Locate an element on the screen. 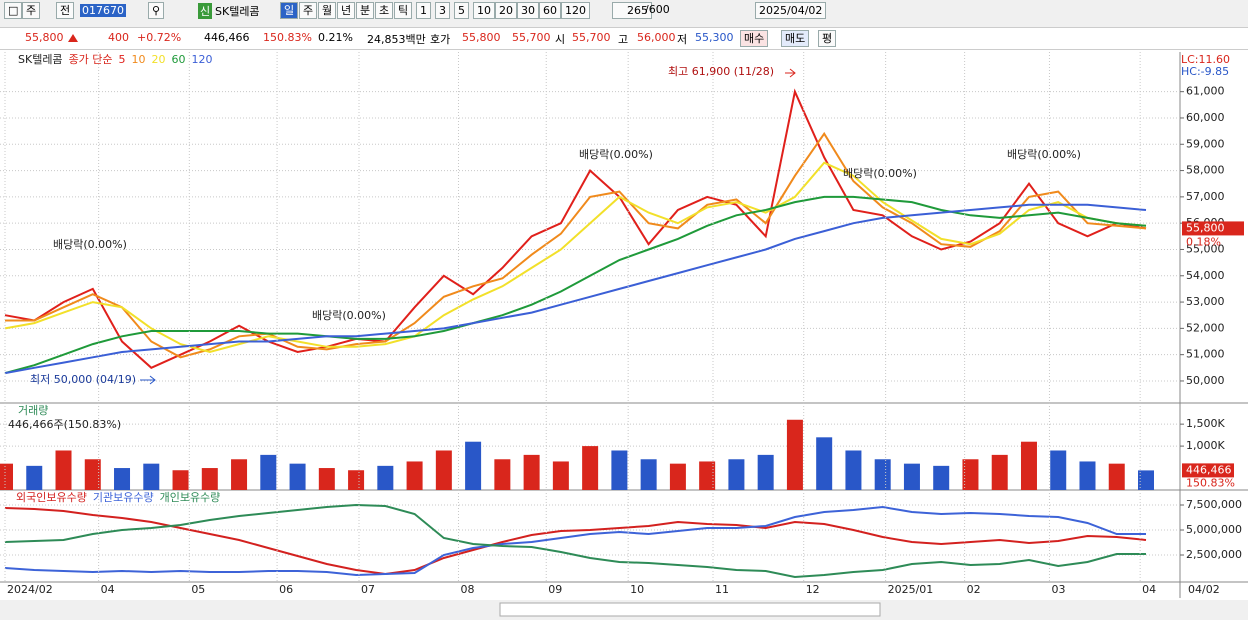 This screenshot has height=621, width=1248. series-line is located at coordinates (575, 541).